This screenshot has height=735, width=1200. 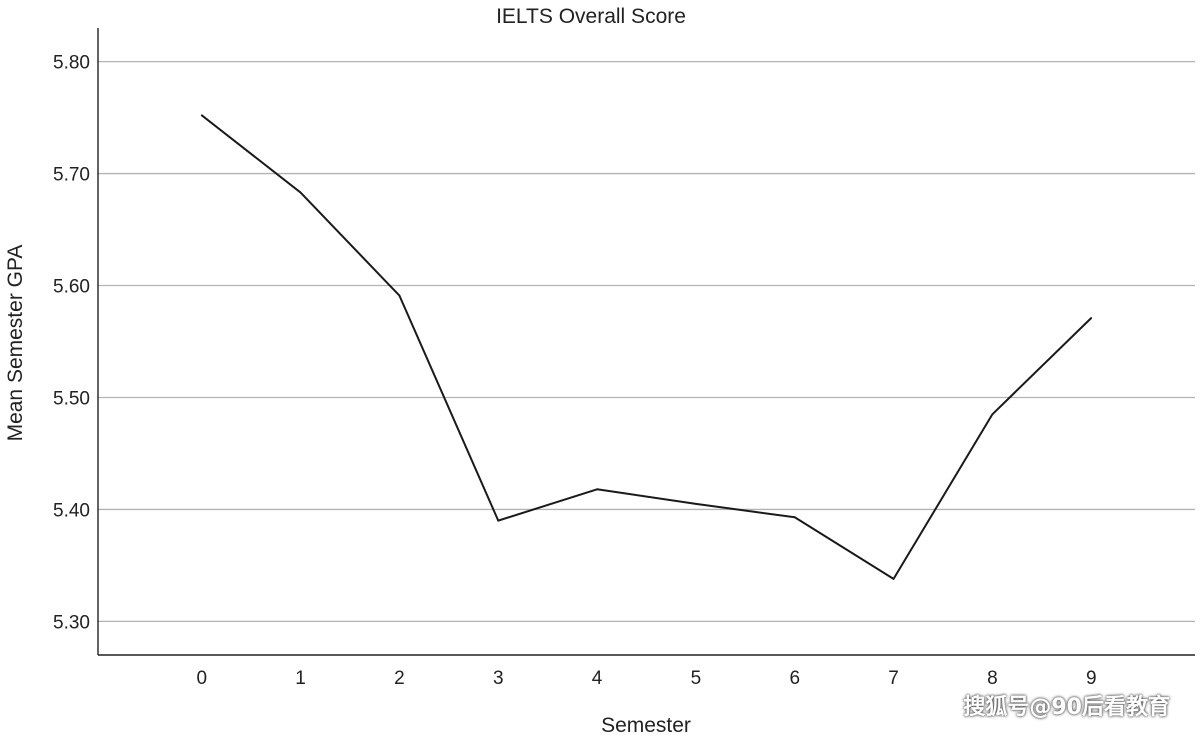 I want to click on y-tick-label: 5.60, so click(x=71, y=287).